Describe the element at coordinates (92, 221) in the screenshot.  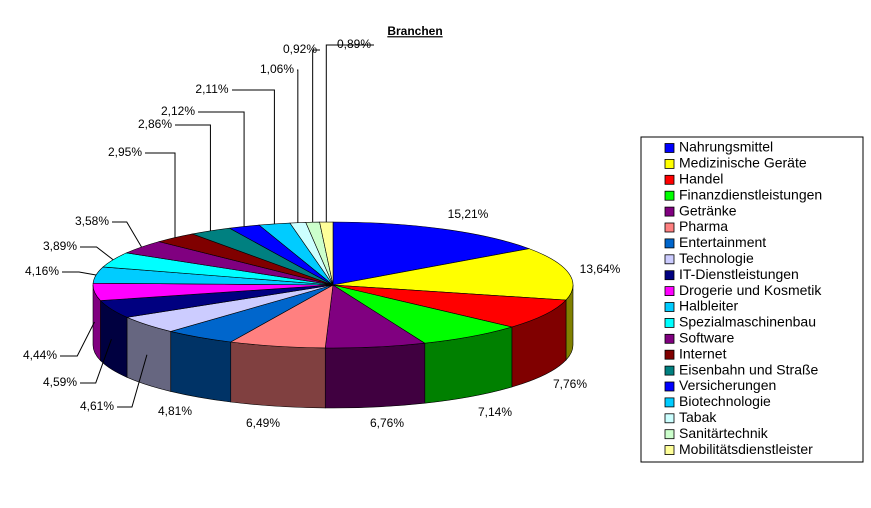
I see `data-label: 3,58%` at that location.